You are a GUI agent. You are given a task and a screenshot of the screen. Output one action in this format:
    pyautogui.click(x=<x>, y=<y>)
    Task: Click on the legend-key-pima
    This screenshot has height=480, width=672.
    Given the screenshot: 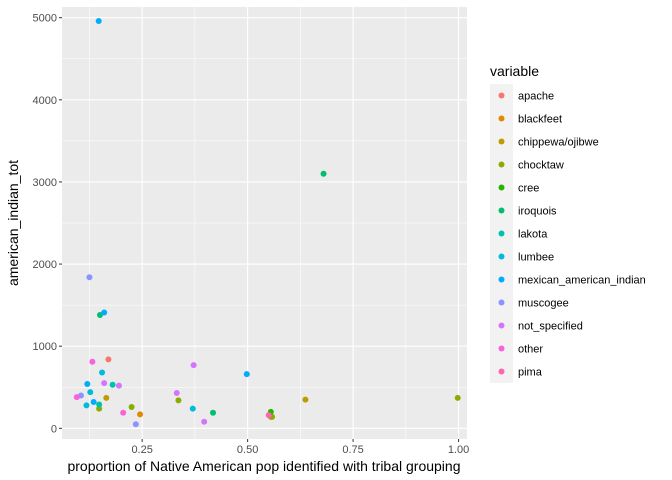 What is the action you would take?
    pyautogui.click(x=501, y=371)
    